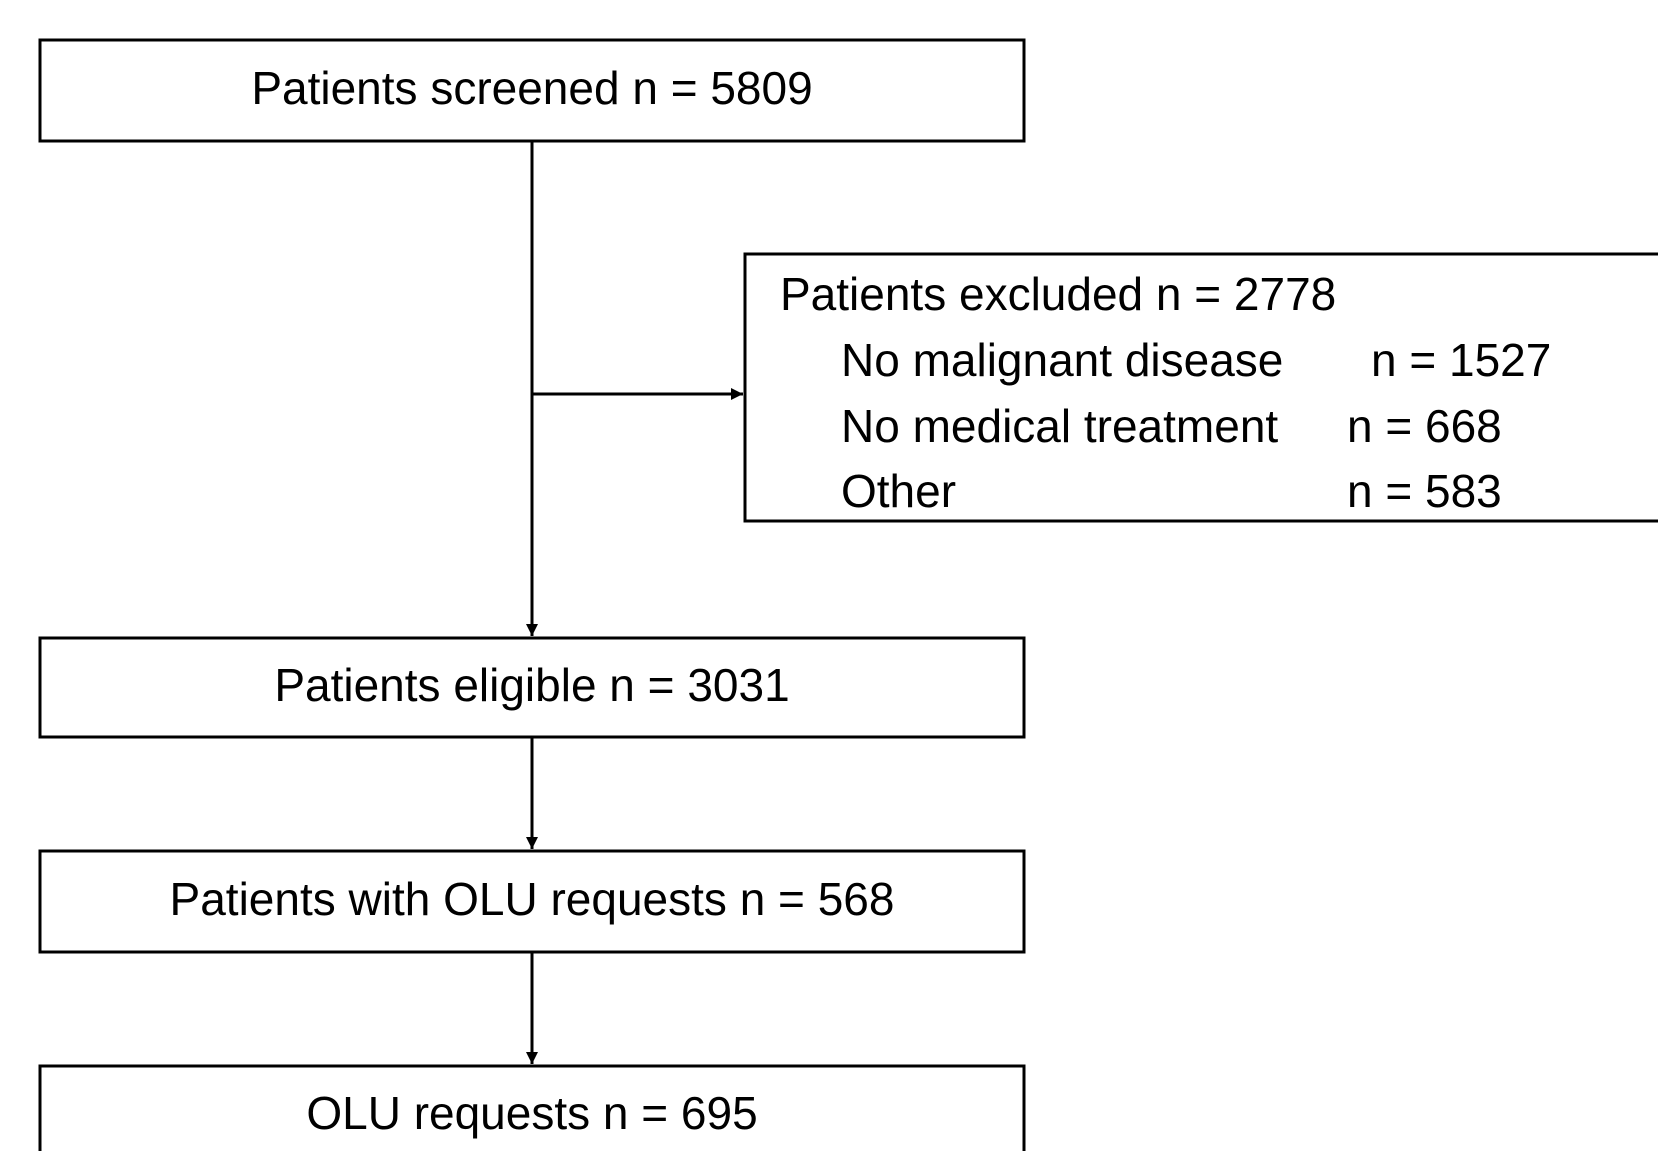 This screenshot has height=1151, width=1658. What do you see at coordinates (531, 685) in the screenshot?
I see `box-label: Patients eligible n = 3031` at bounding box center [531, 685].